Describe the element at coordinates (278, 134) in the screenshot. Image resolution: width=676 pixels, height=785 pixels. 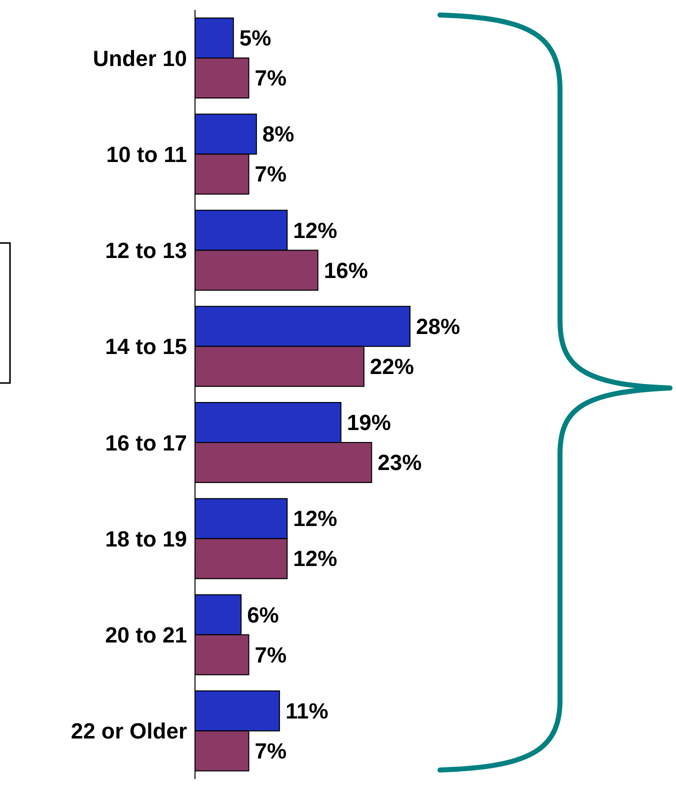
I see `data-label: 8%` at that location.